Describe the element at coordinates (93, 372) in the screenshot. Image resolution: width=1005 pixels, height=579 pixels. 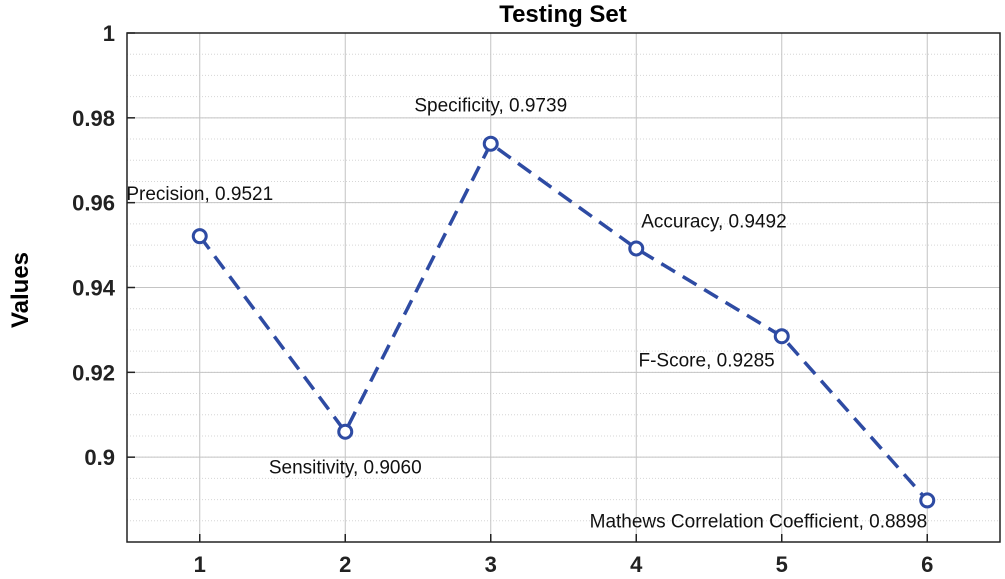
I see `y-tick-label: 0.92` at that location.